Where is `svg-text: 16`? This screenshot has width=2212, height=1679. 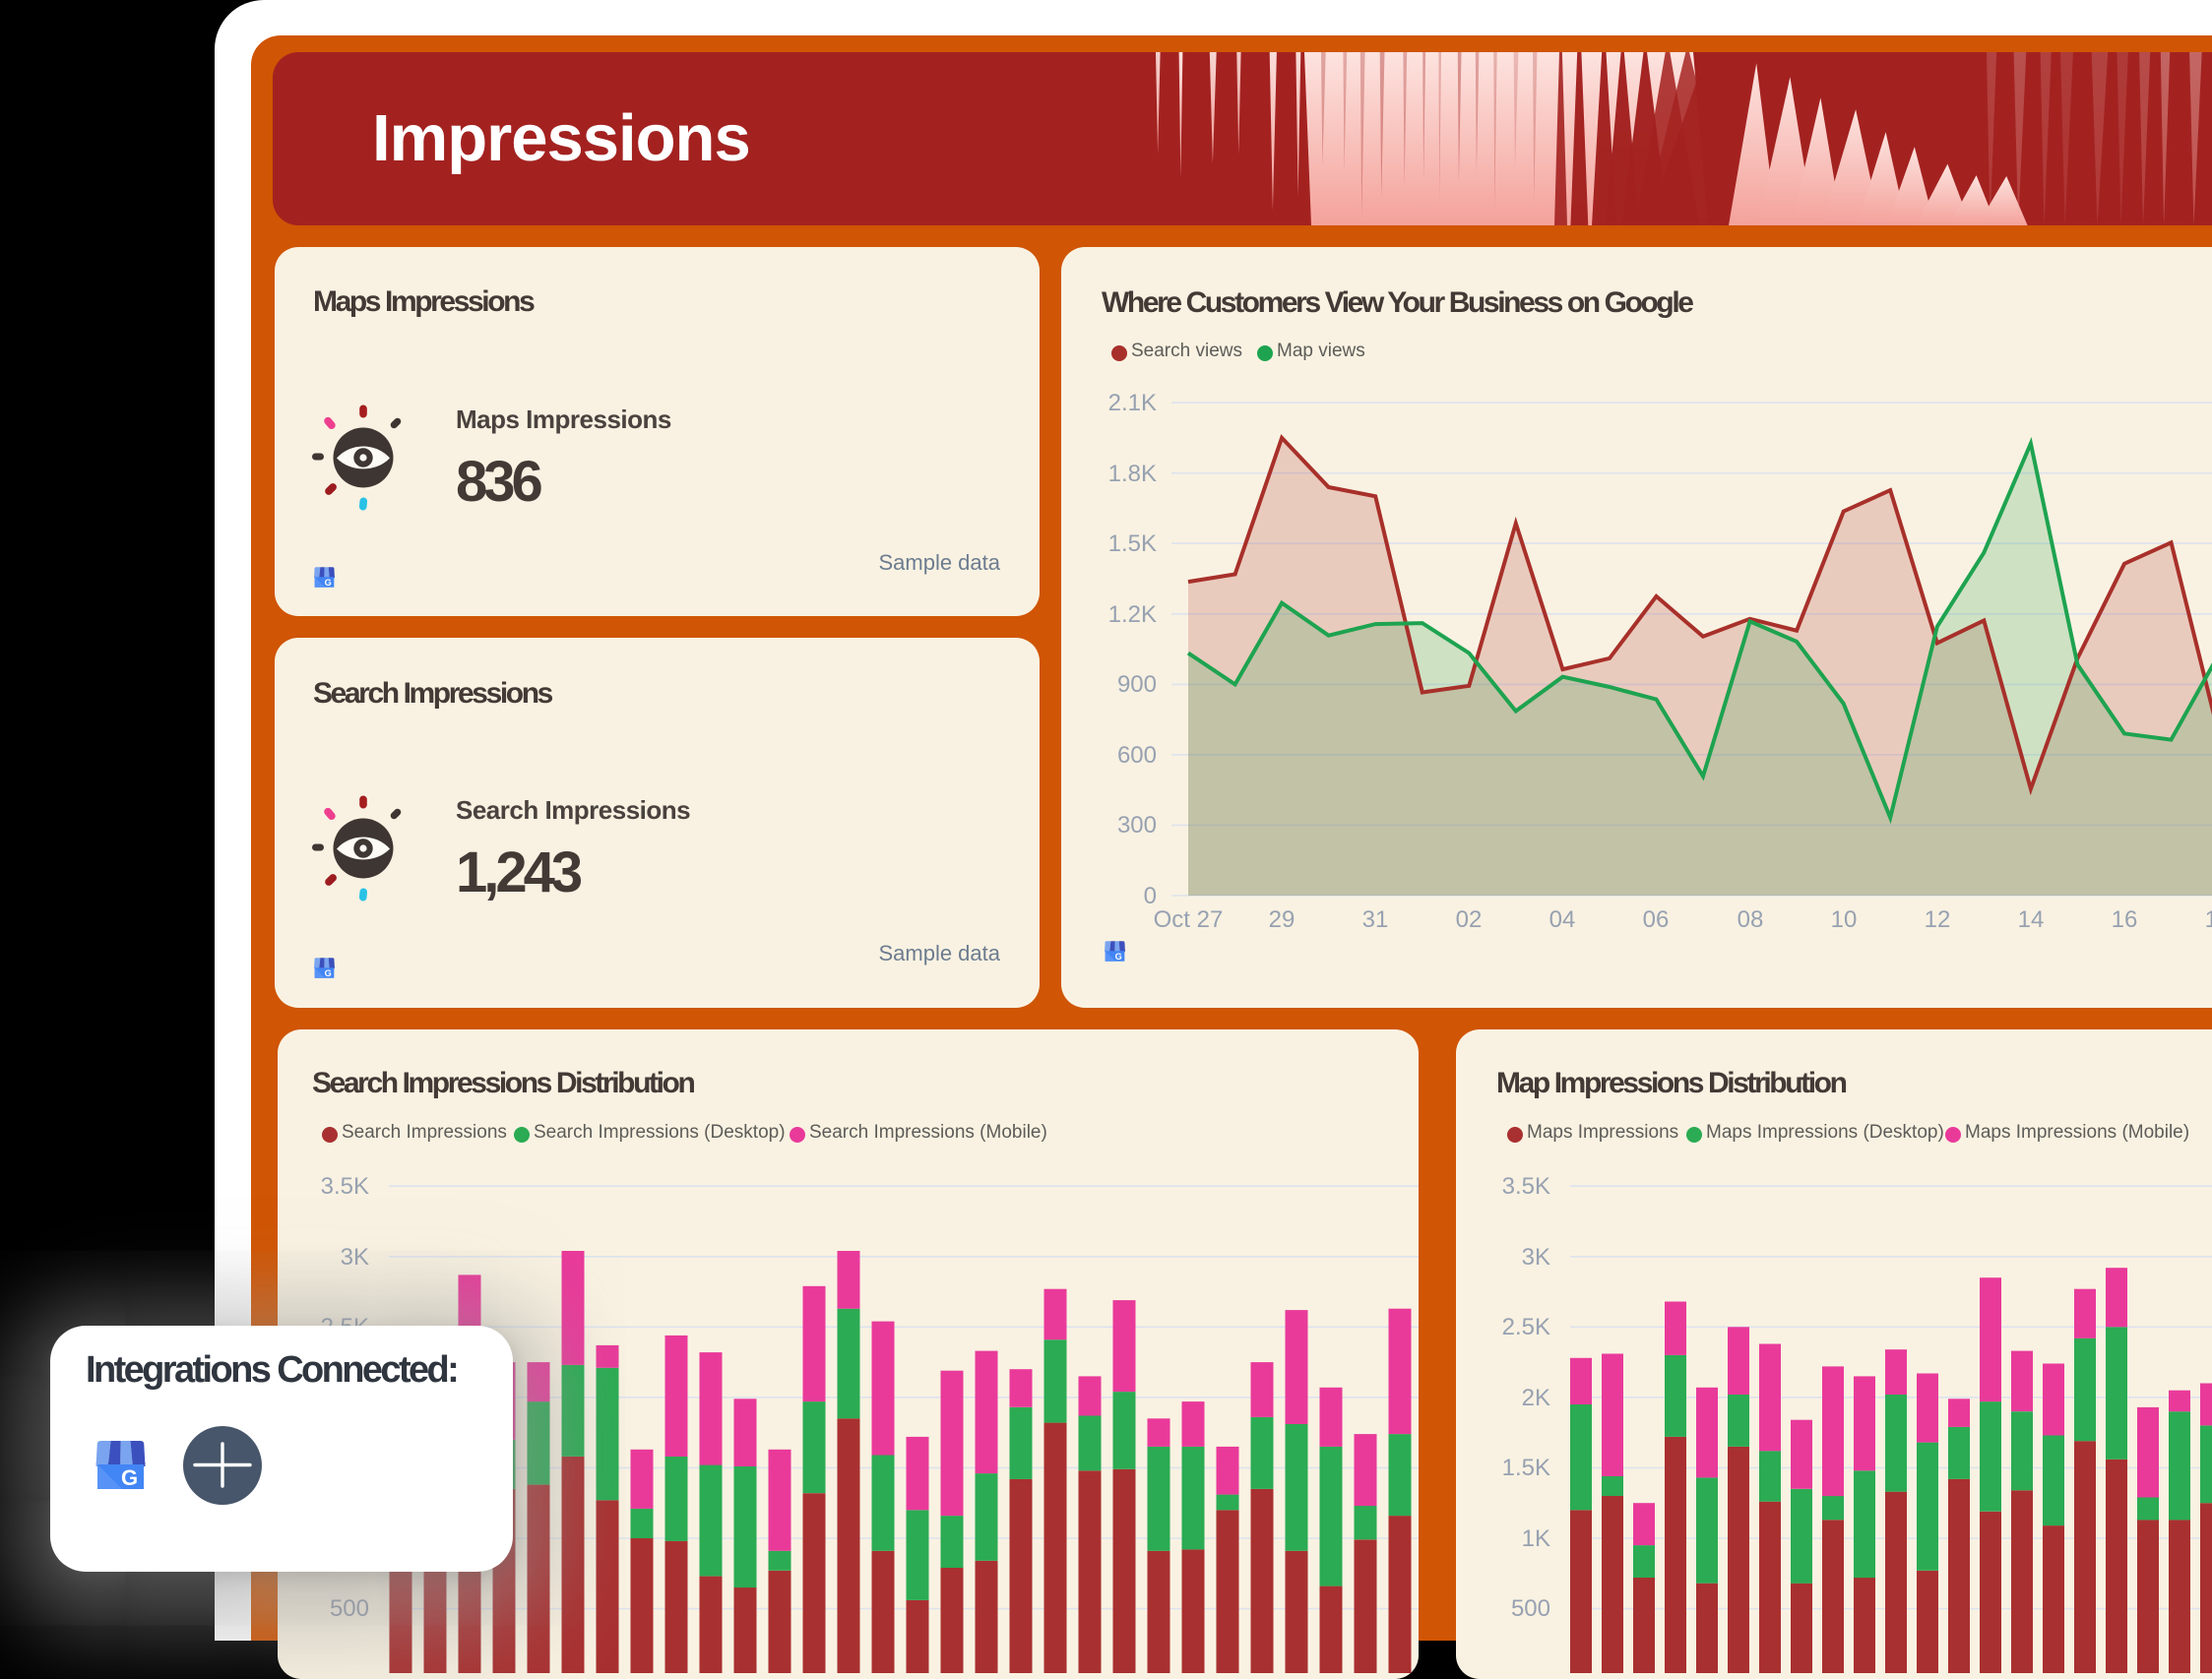 svg-text: 16 is located at coordinates (2125, 920).